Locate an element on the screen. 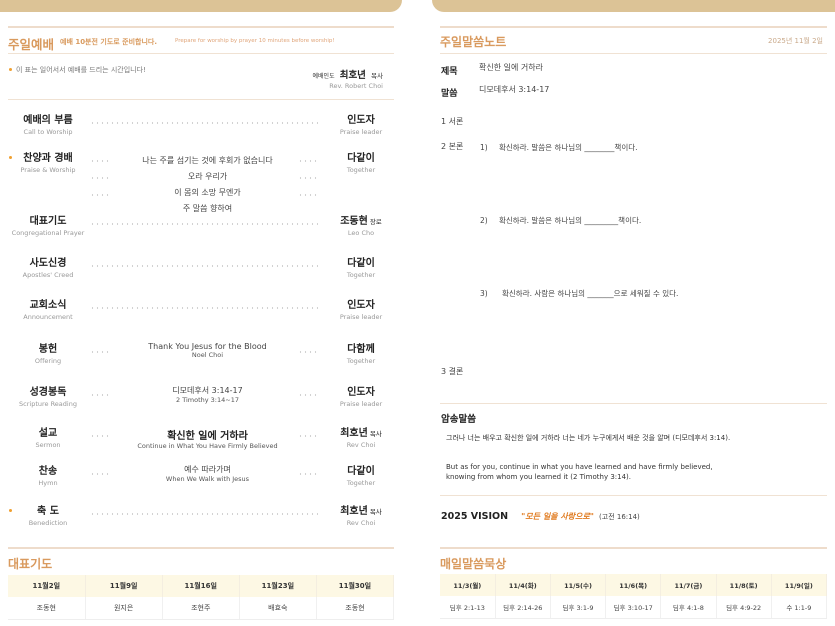 The image size is (835, 626). content-sub: When We Walk with Jesus is located at coordinates (207, 479).